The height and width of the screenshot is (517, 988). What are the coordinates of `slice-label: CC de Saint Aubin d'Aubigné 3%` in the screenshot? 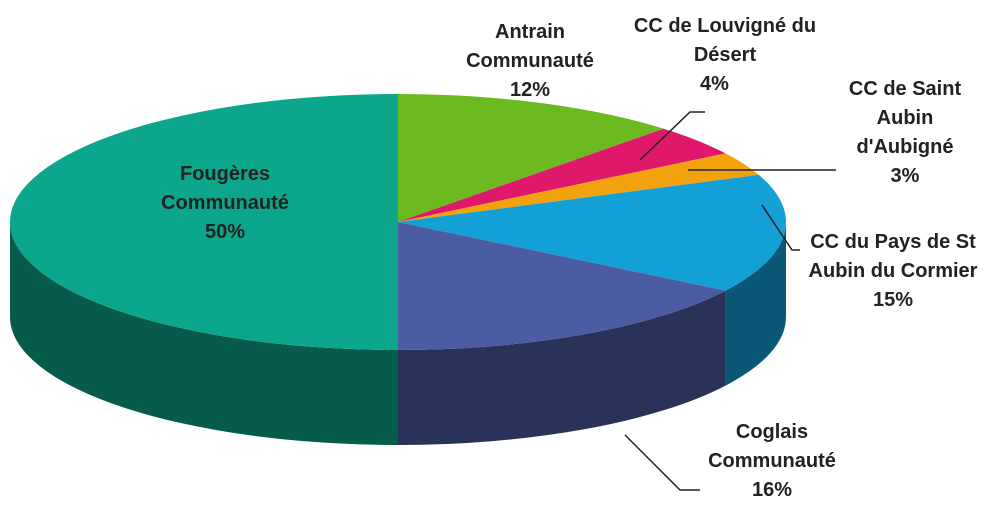 It's located at (905, 133).